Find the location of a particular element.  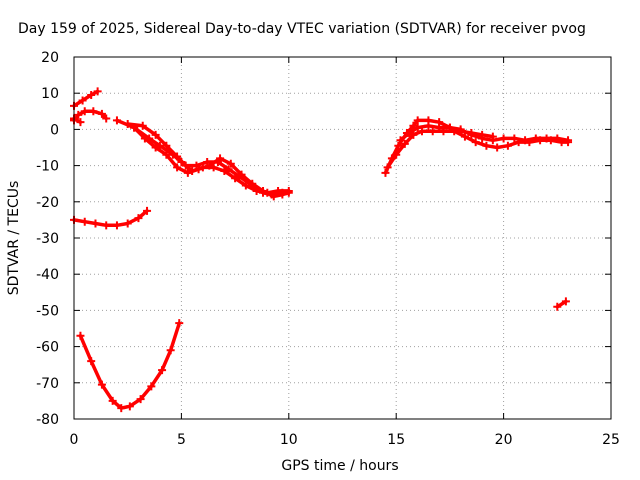

y-tick-label: -30 is located at coordinates (47, 239).